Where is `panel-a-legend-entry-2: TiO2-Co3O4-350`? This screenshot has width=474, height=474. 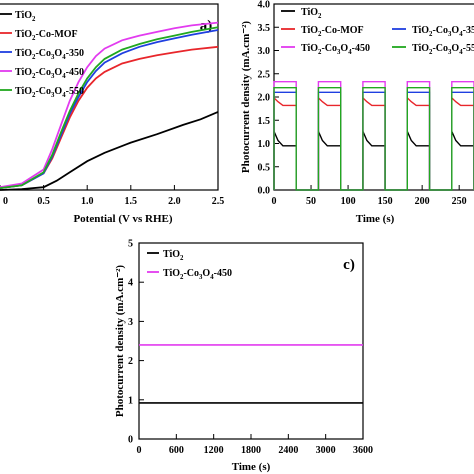 panel-a-legend-entry-2: TiO2-Co3O4-350 is located at coordinates (49, 54).